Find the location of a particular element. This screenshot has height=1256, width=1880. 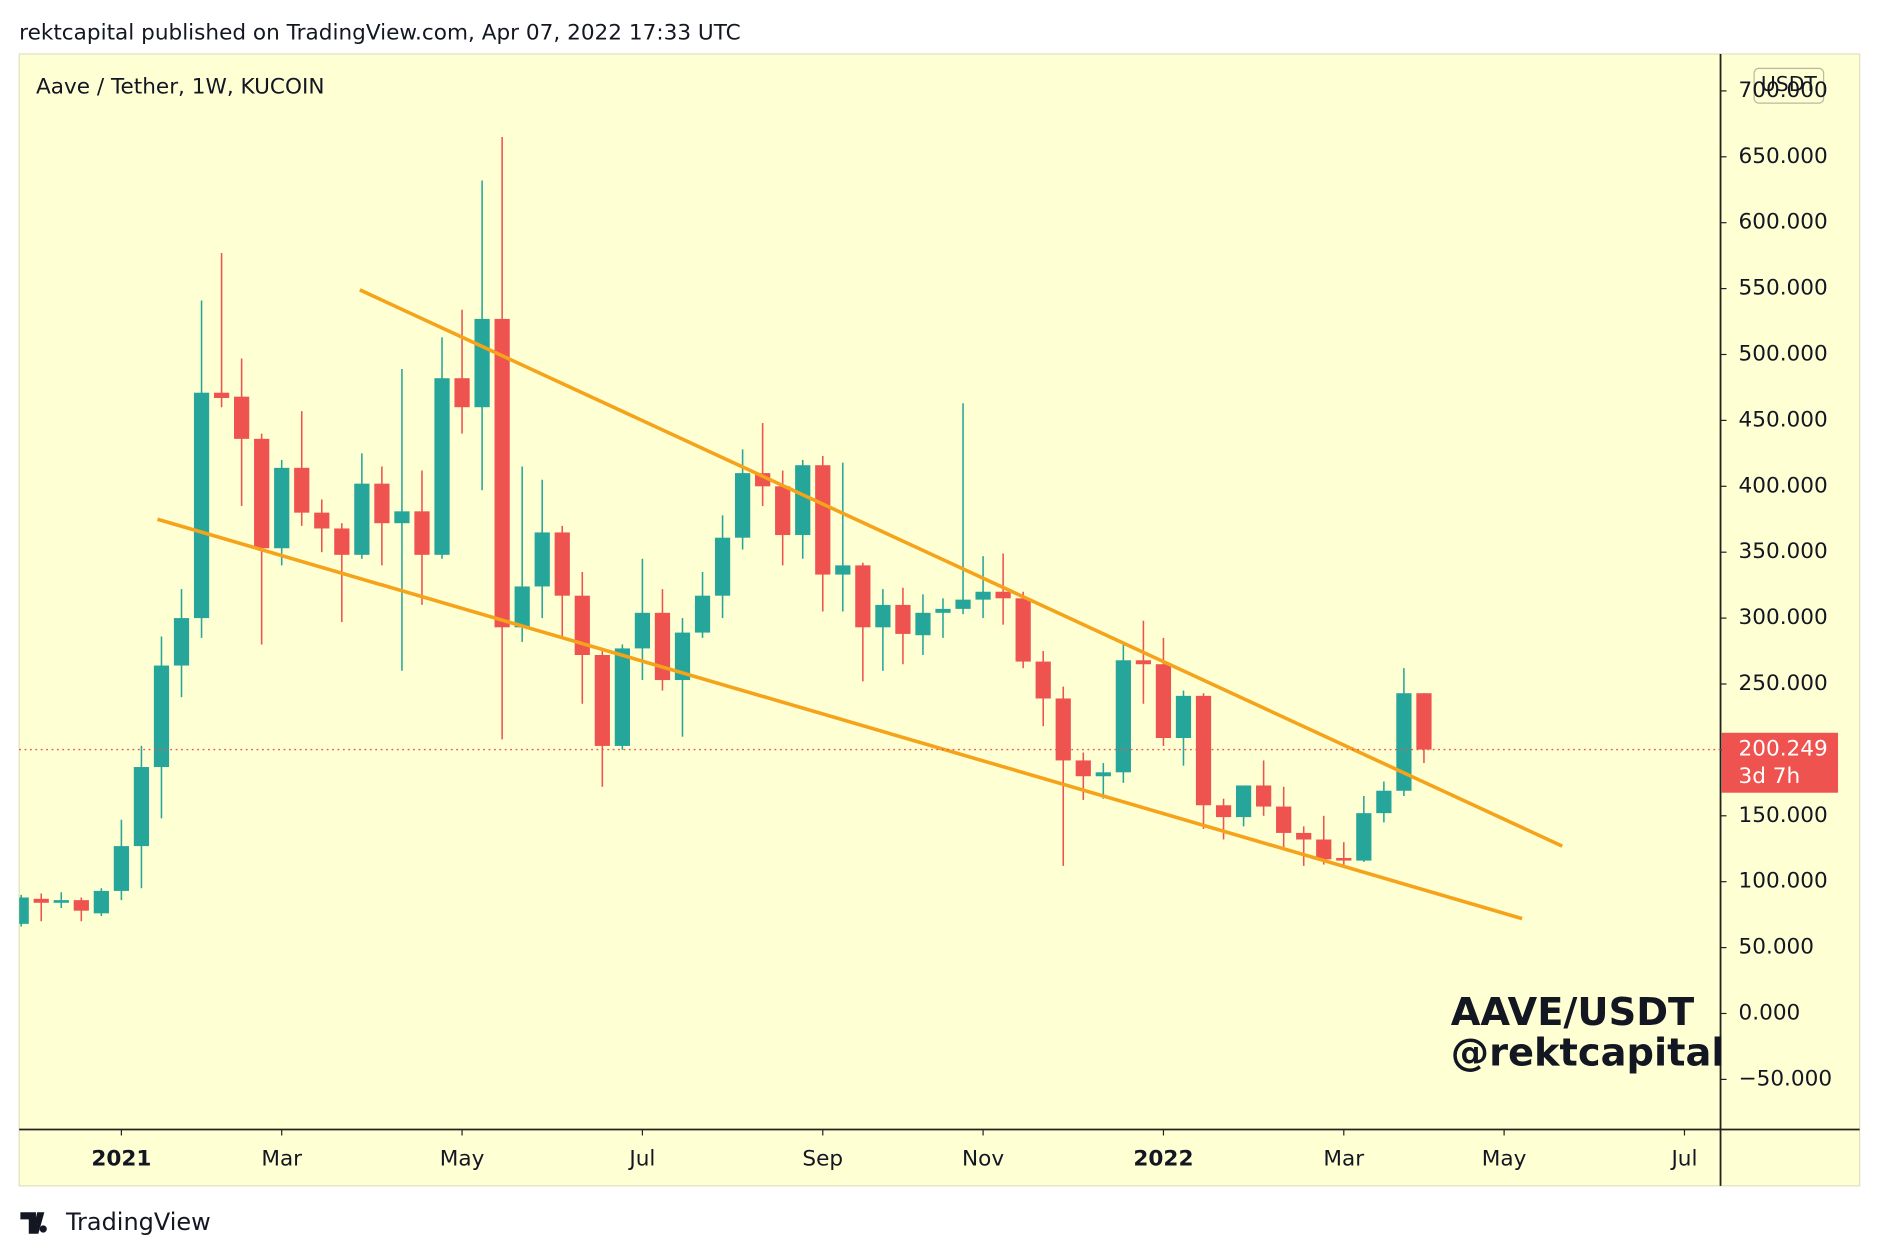

x-tick-label: Mar is located at coordinates (1343, 1158).